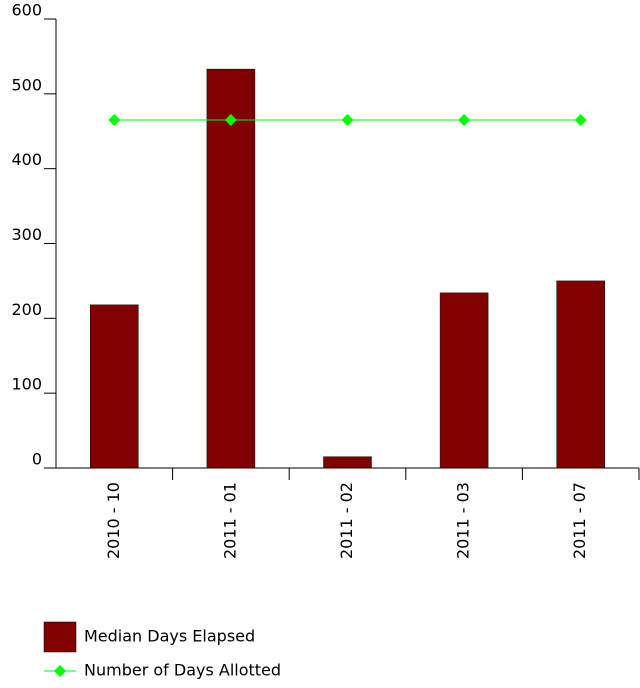 Image resolution: width=640 pixels, height=688 pixels. Describe the element at coordinates (60, 637) in the screenshot. I see `legend-swatch` at that location.